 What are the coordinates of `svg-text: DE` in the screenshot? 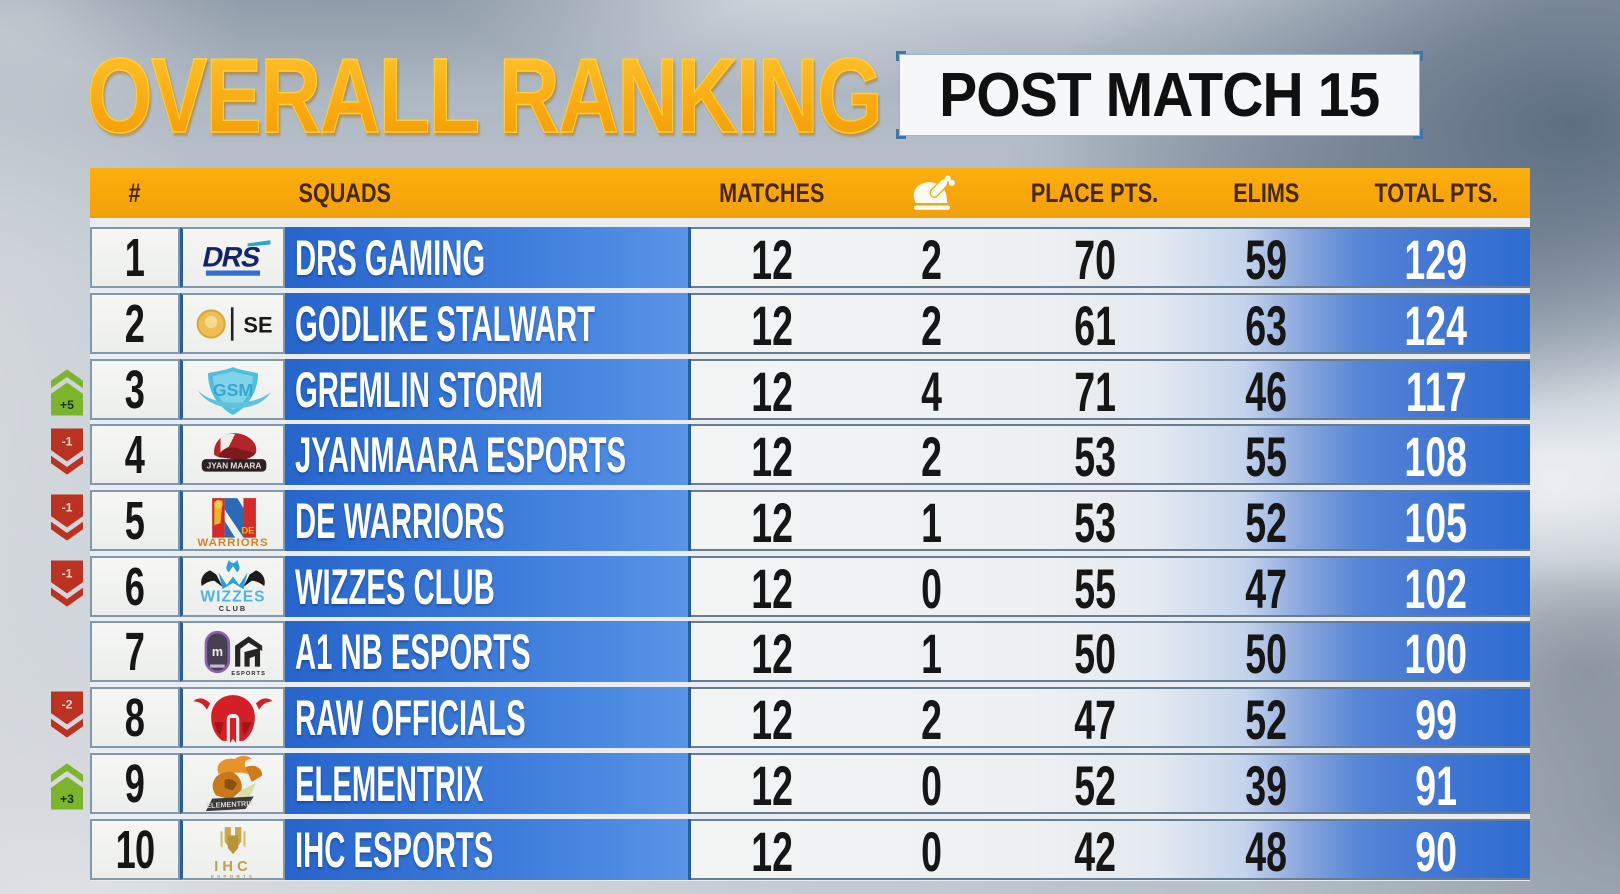 It's located at (247, 530).